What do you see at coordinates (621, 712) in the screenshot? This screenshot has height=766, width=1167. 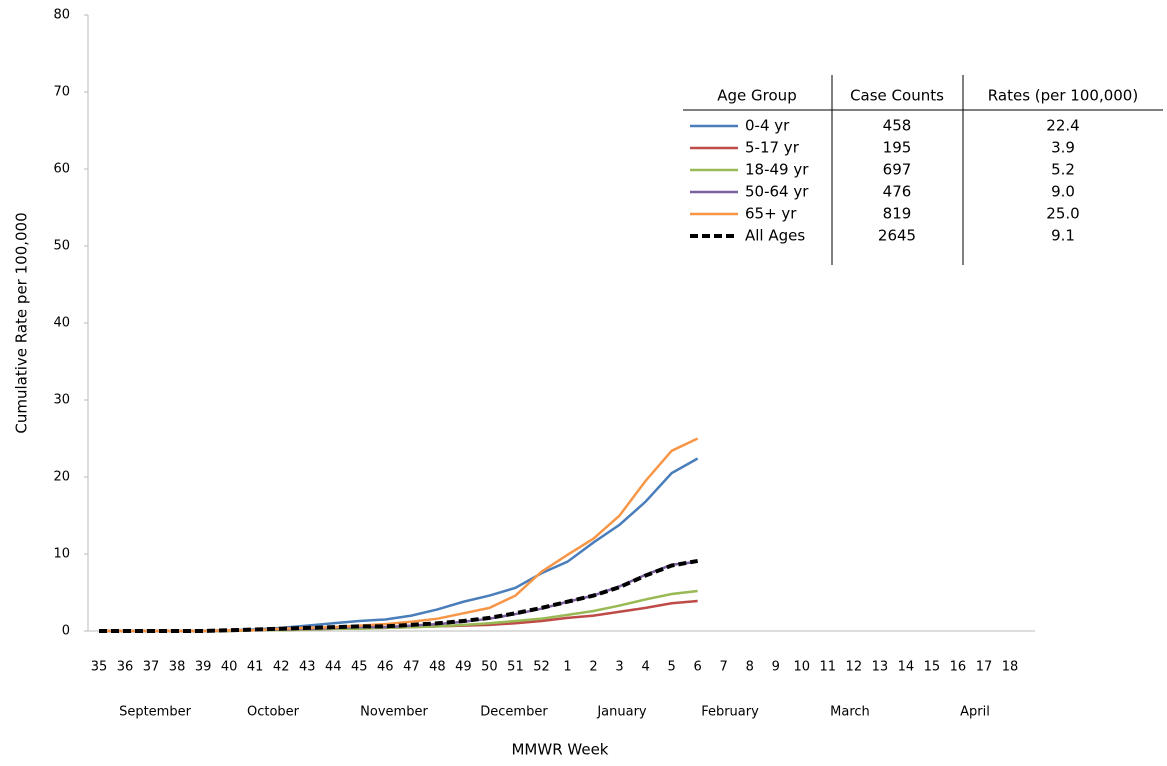 I see `month-label: January` at bounding box center [621, 712].